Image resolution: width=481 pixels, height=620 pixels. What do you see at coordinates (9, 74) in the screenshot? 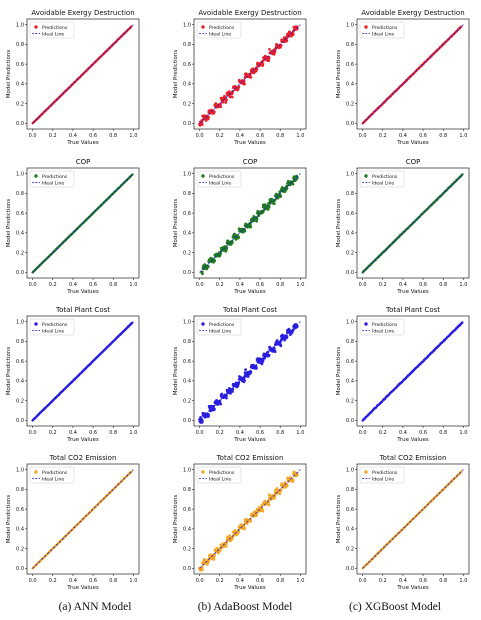
I see `y-axis-label: Model Predictions` at bounding box center [9, 74].